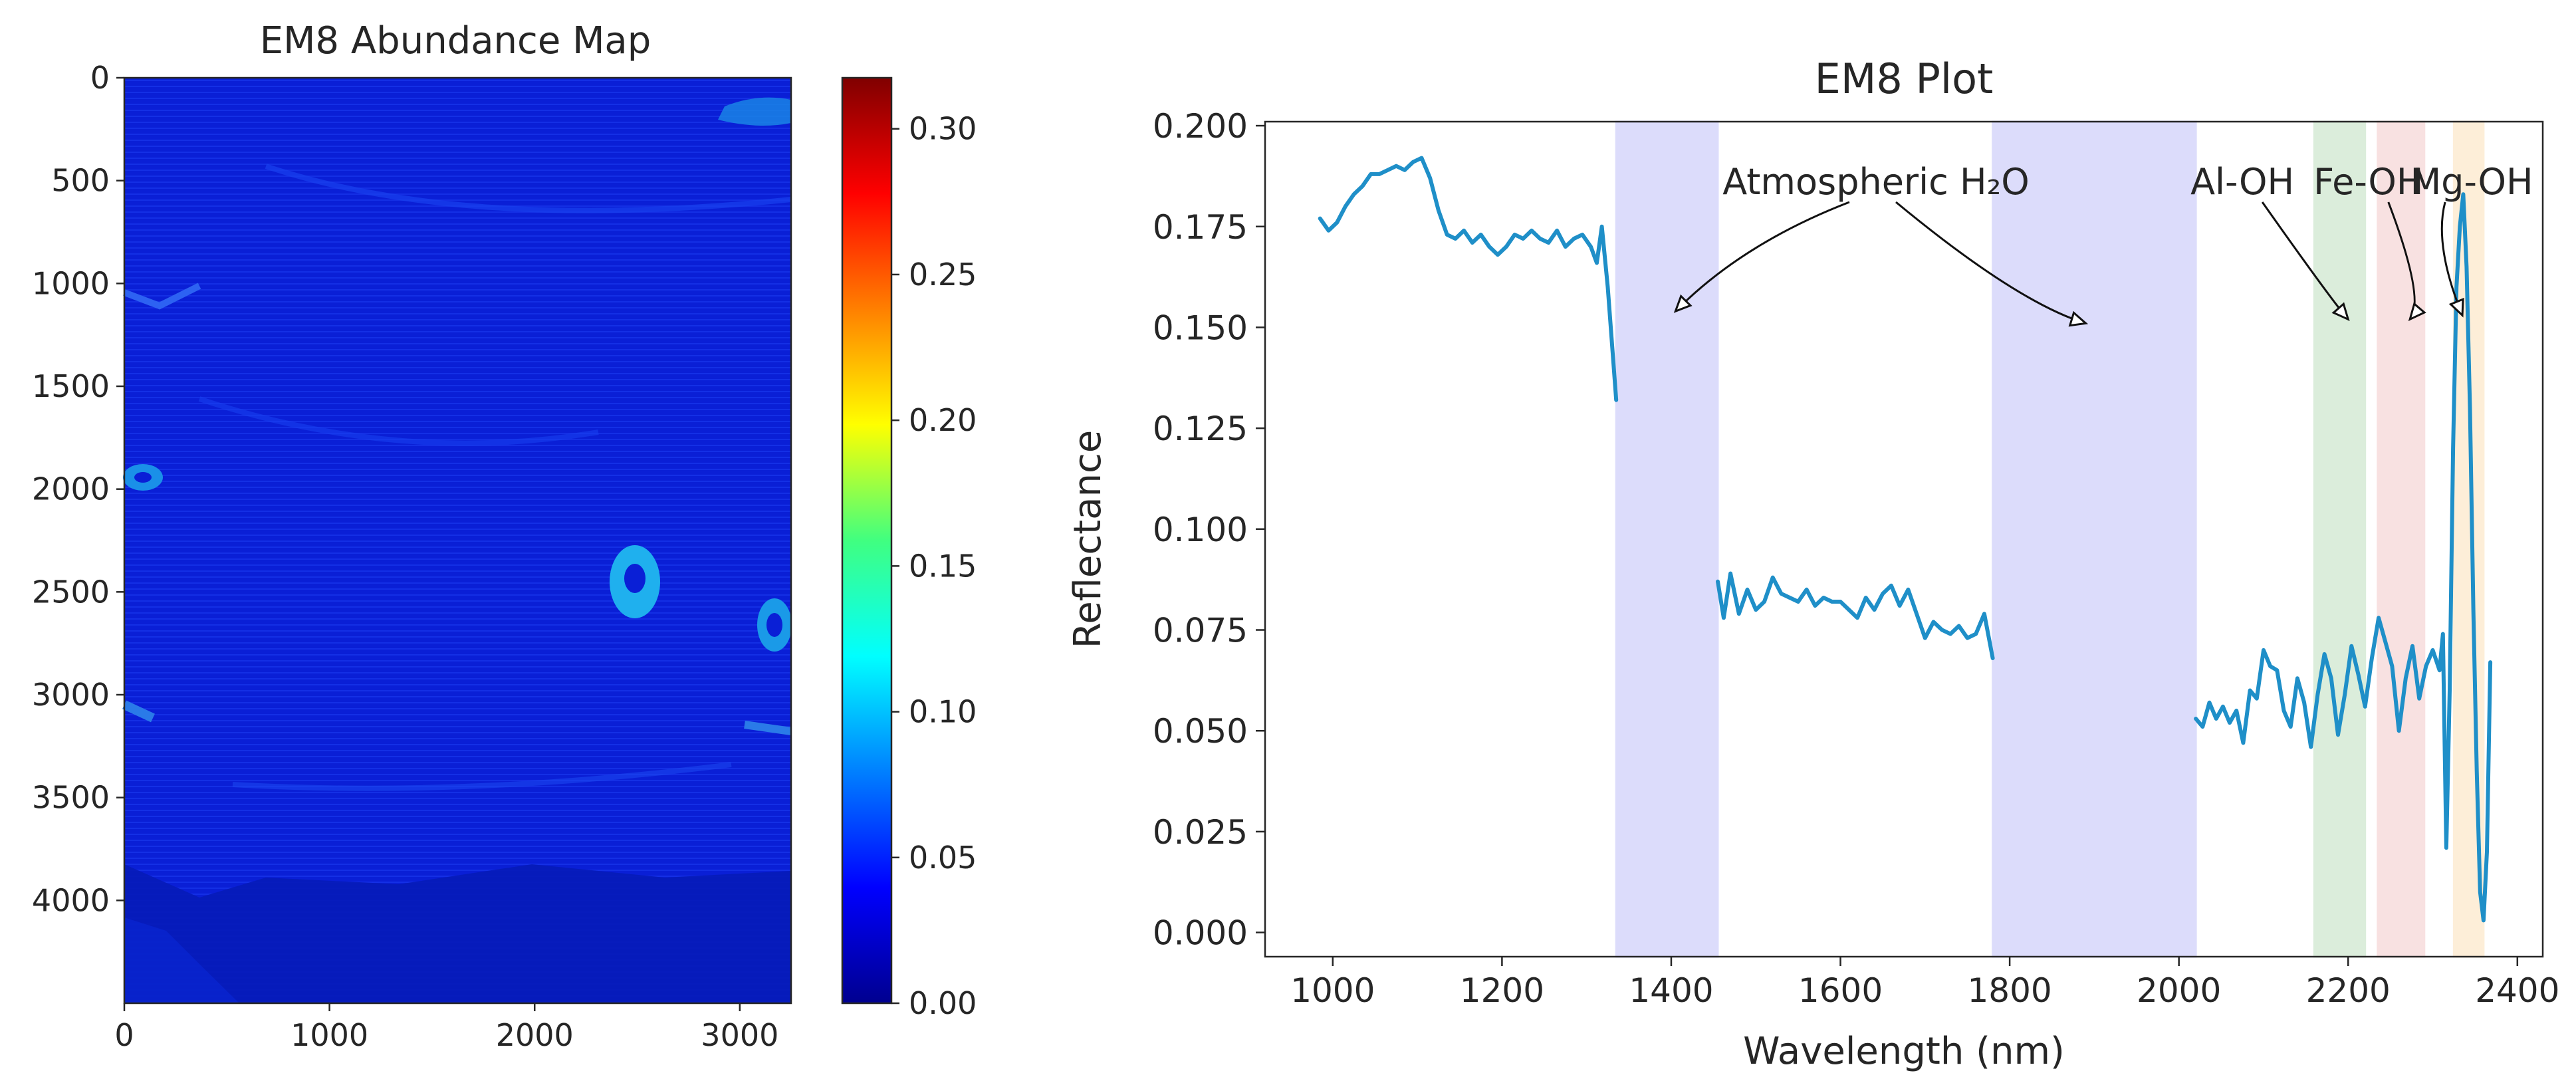 The height and width of the screenshot is (1085, 2576). Describe the element at coordinates (71, 695) in the screenshot. I see `map-y-tick-label: 3000` at that location.